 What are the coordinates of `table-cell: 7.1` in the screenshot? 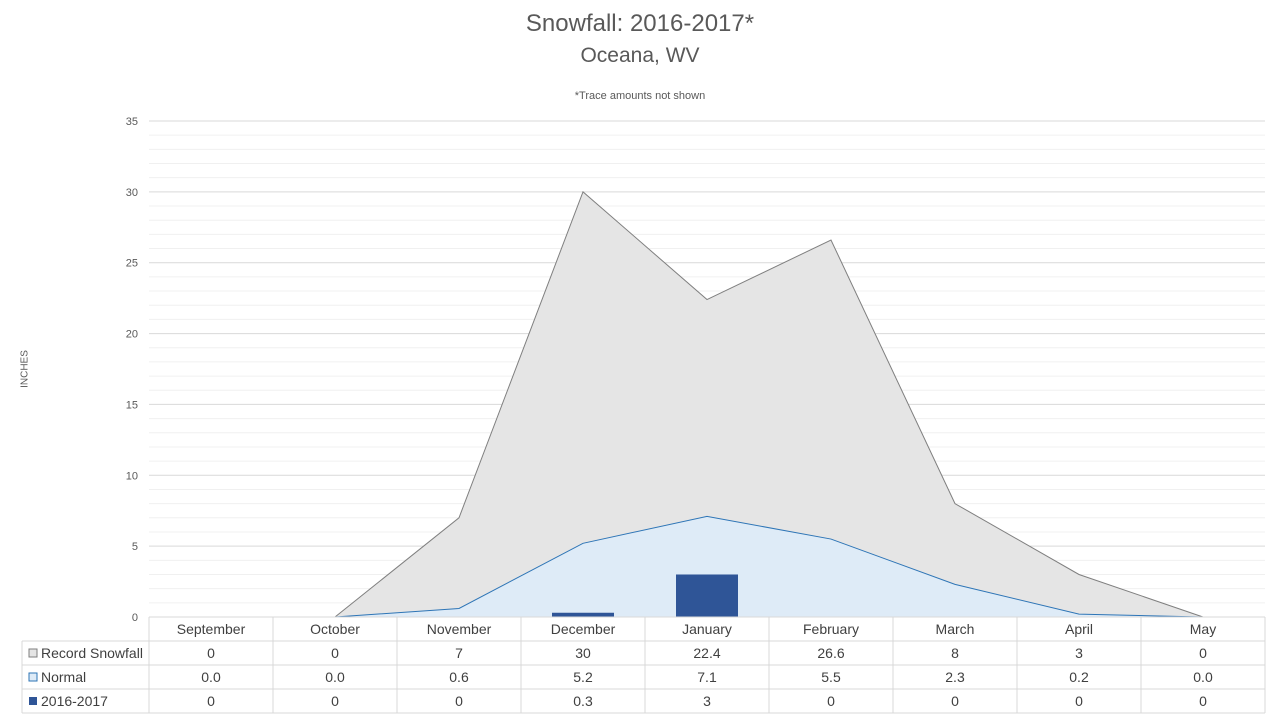 It's located at (707, 677).